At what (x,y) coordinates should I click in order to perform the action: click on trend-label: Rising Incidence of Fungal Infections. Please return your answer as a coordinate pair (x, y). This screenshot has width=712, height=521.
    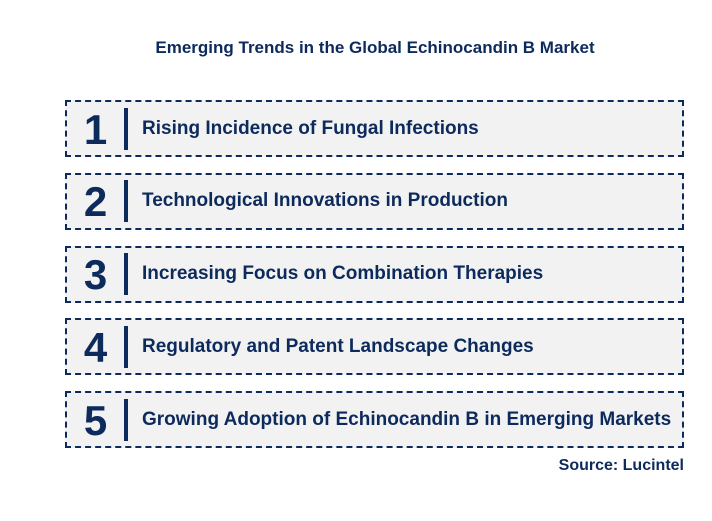
    Looking at the image, I should click on (310, 128).